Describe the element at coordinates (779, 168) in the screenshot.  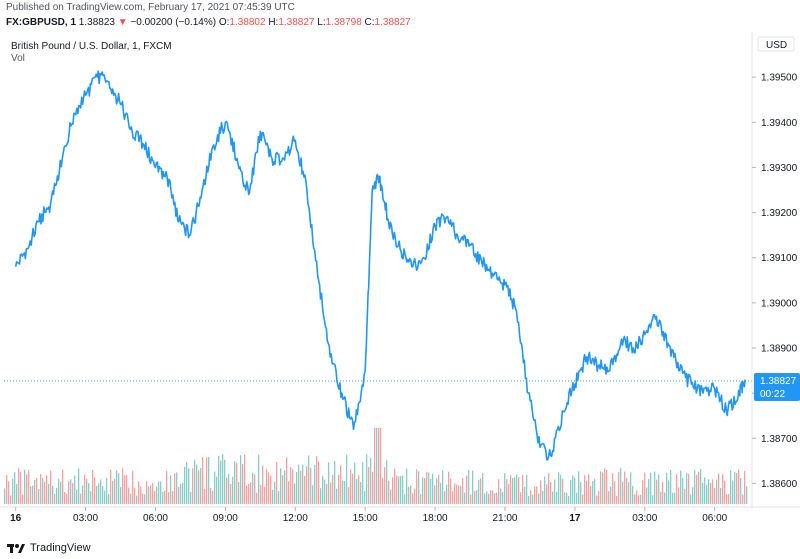
I see `y-tick-label: 1.39300` at that location.